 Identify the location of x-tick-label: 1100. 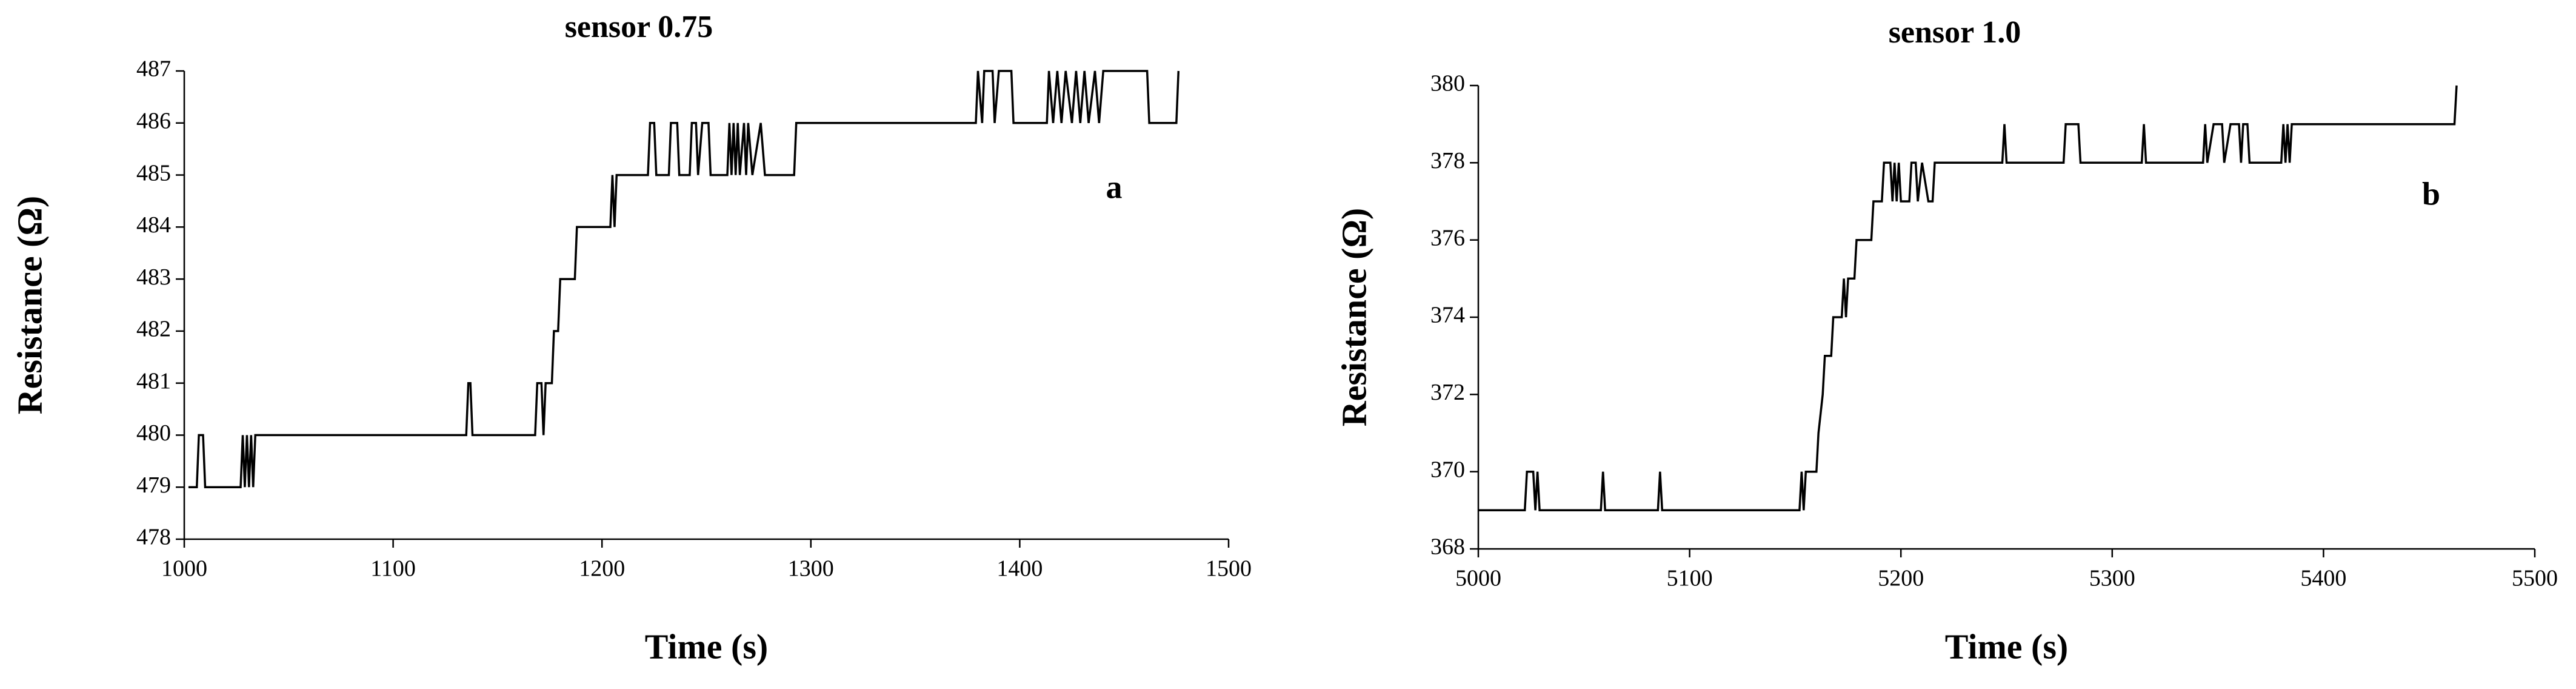
(393, 569).